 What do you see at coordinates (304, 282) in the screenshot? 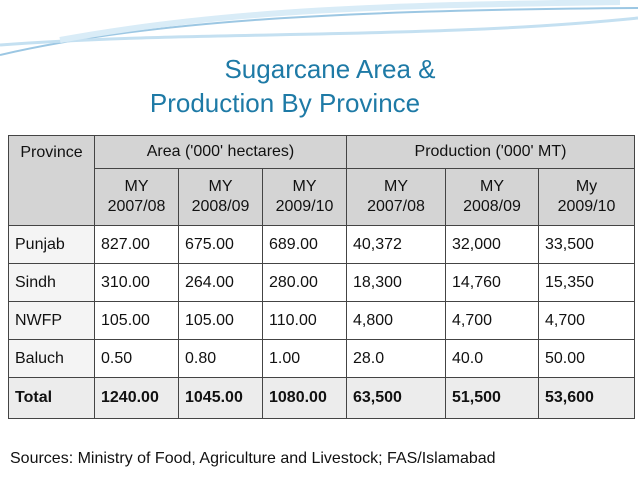
I see `cell: 280.00` at bounding box center [304, 282].